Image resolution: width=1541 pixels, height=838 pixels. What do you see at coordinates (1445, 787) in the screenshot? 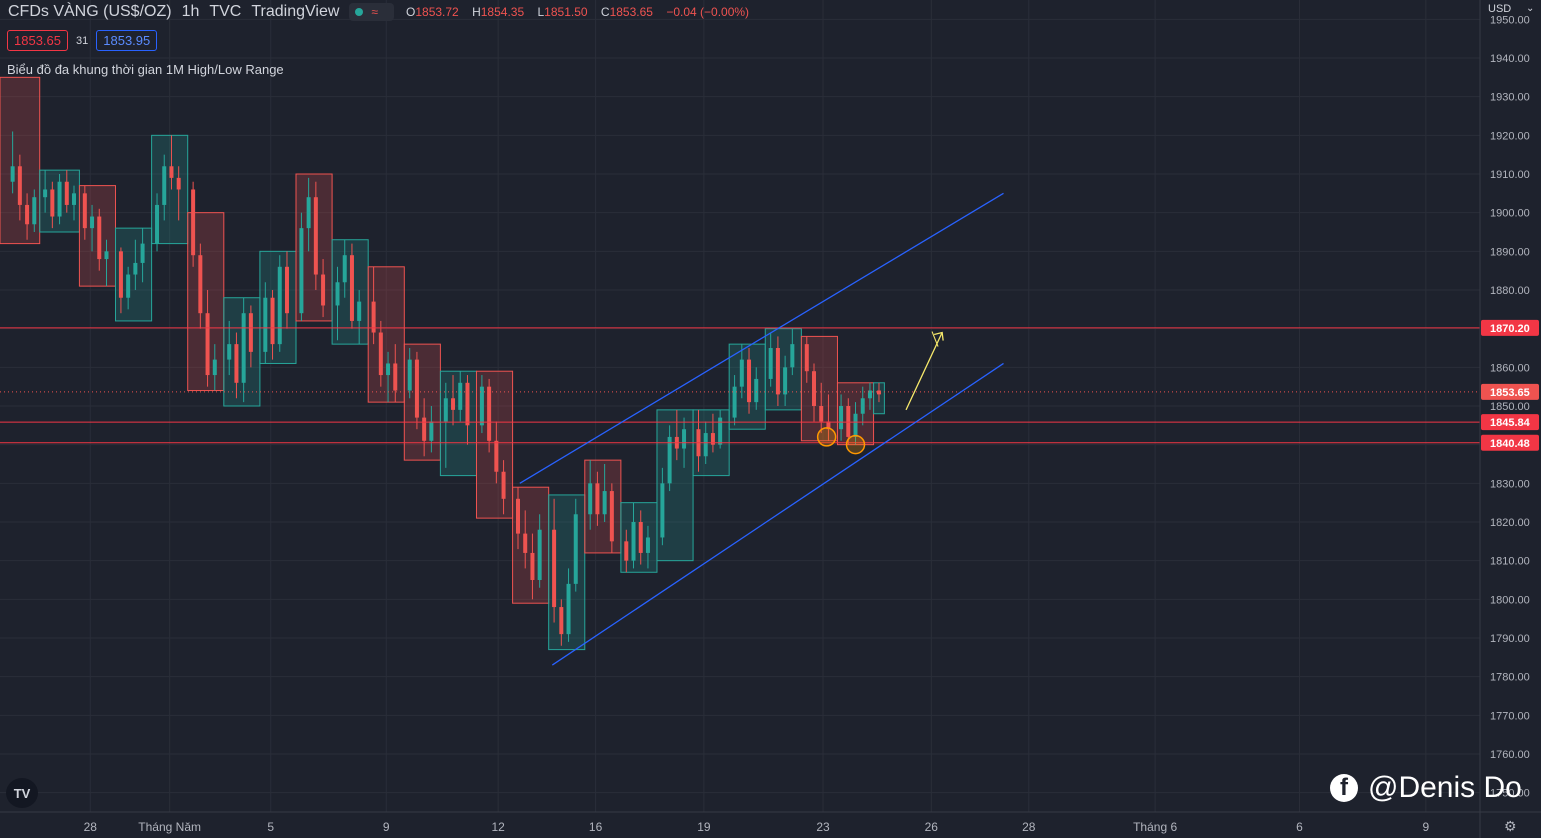
I see `watermark-text: @Denis Do` at bounding box center [1445, 787].